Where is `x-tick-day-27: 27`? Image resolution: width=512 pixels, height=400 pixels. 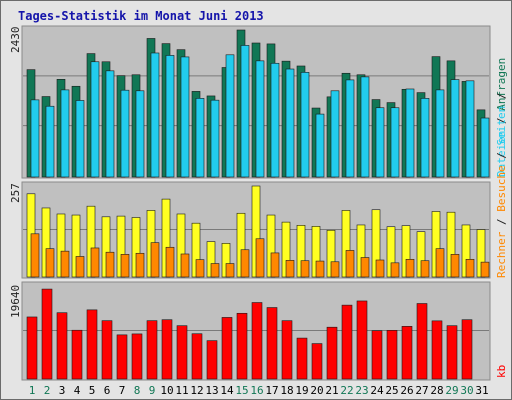 x-tick-day-27: 27 is located at coordinates (421, 390).